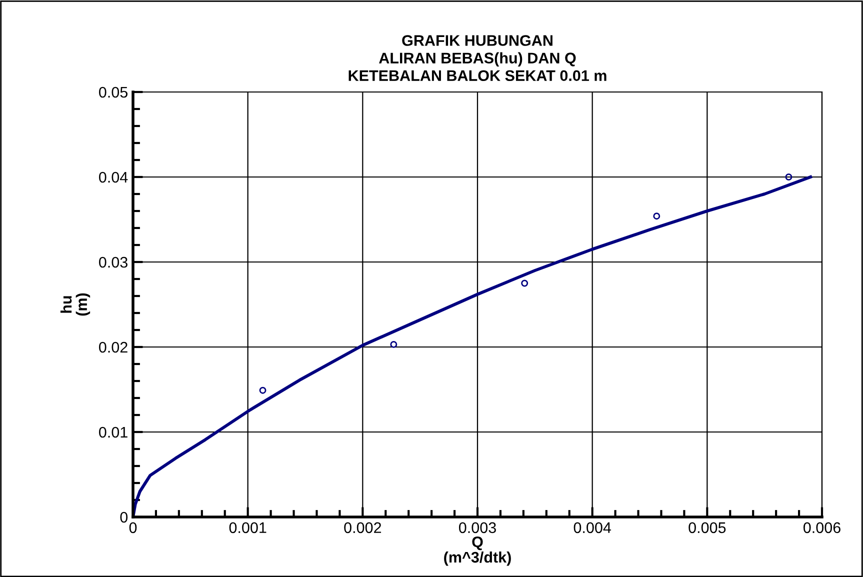  Describe the element at coordinates (477, 551) in the screenshot. I see `x-axis-title: Q (m^3/dtk)` at that location.